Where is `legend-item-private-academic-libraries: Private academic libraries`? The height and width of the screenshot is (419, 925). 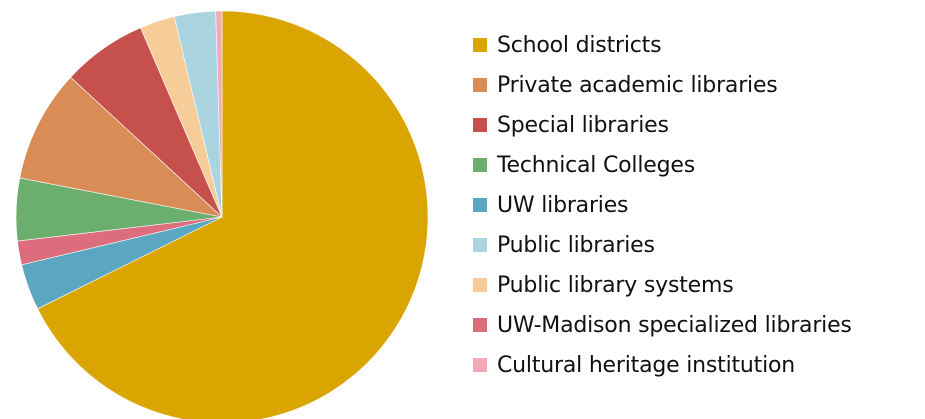
legend-item-private-academic-libraries: Private academic libraries is located at coordinates (695, 85).